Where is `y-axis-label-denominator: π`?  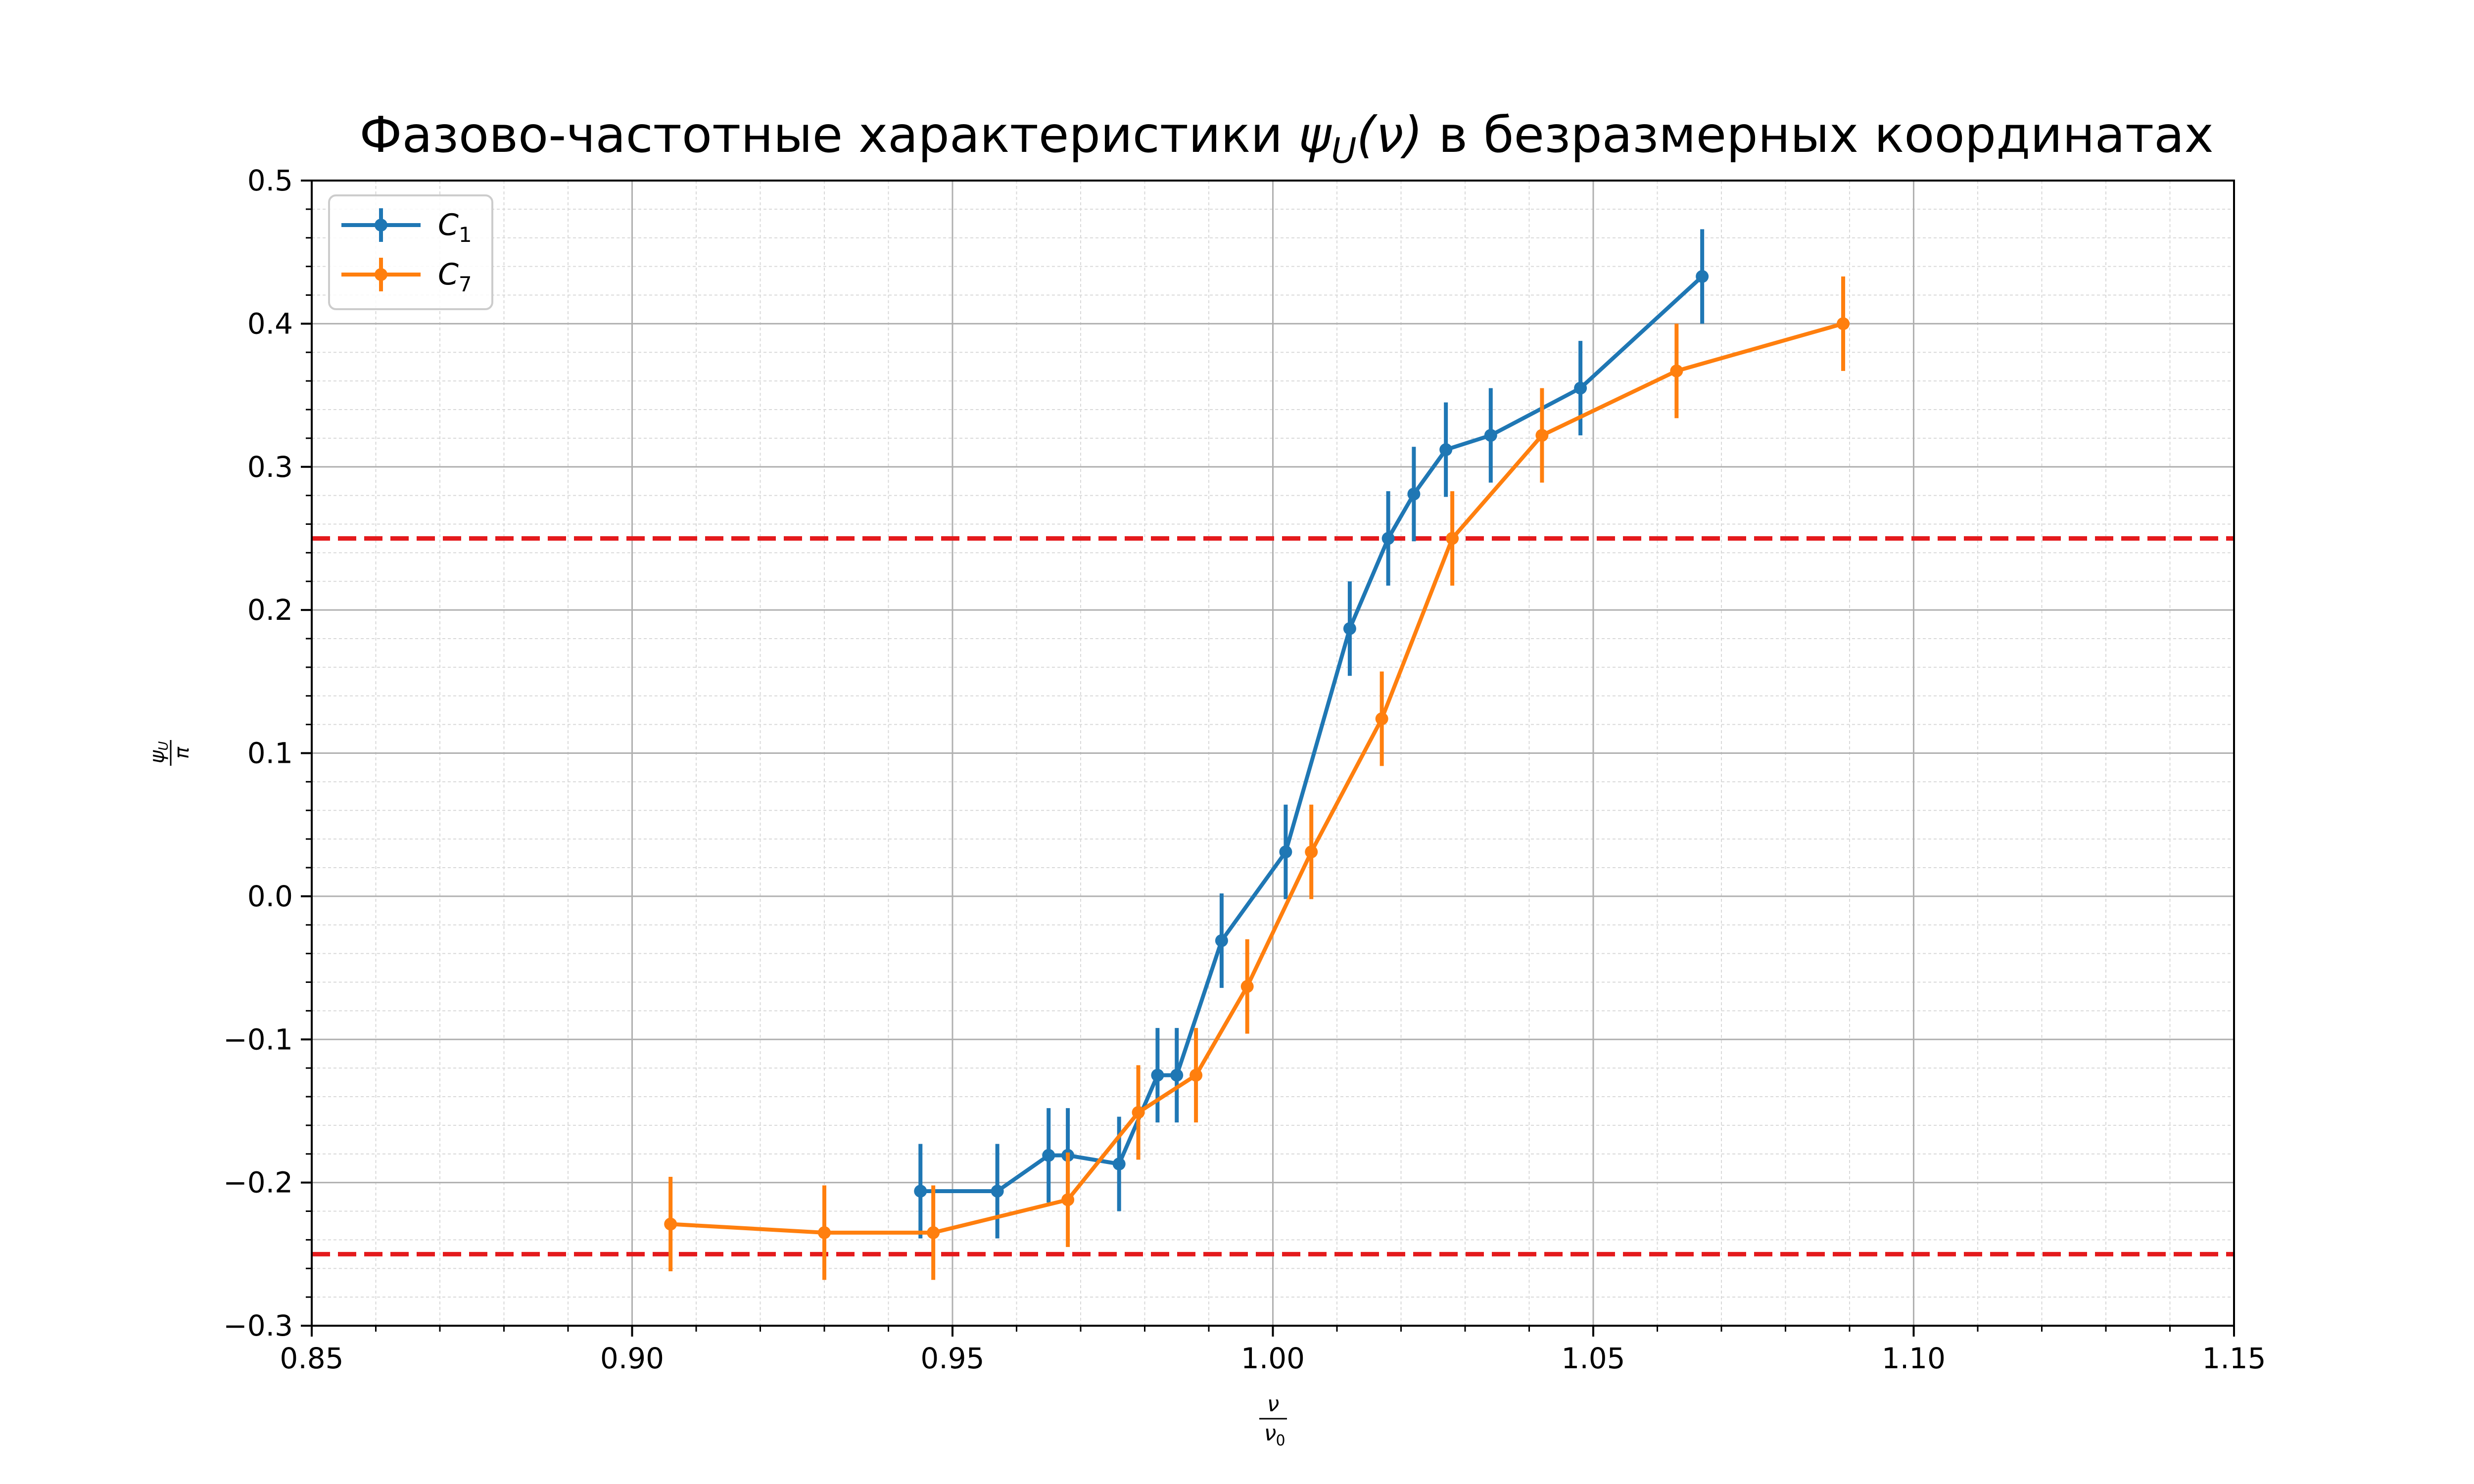 y-axis-label-denominator: π is located at coordinates (182, 752).